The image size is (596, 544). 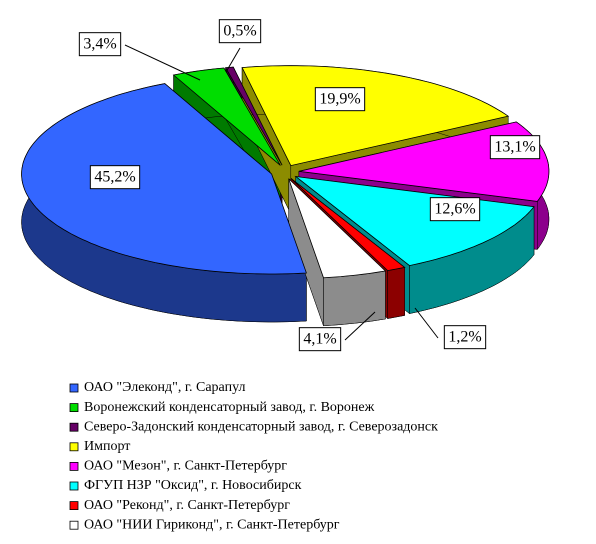 I want to click on data-label: 0,5%, so click(x=239, y=31).